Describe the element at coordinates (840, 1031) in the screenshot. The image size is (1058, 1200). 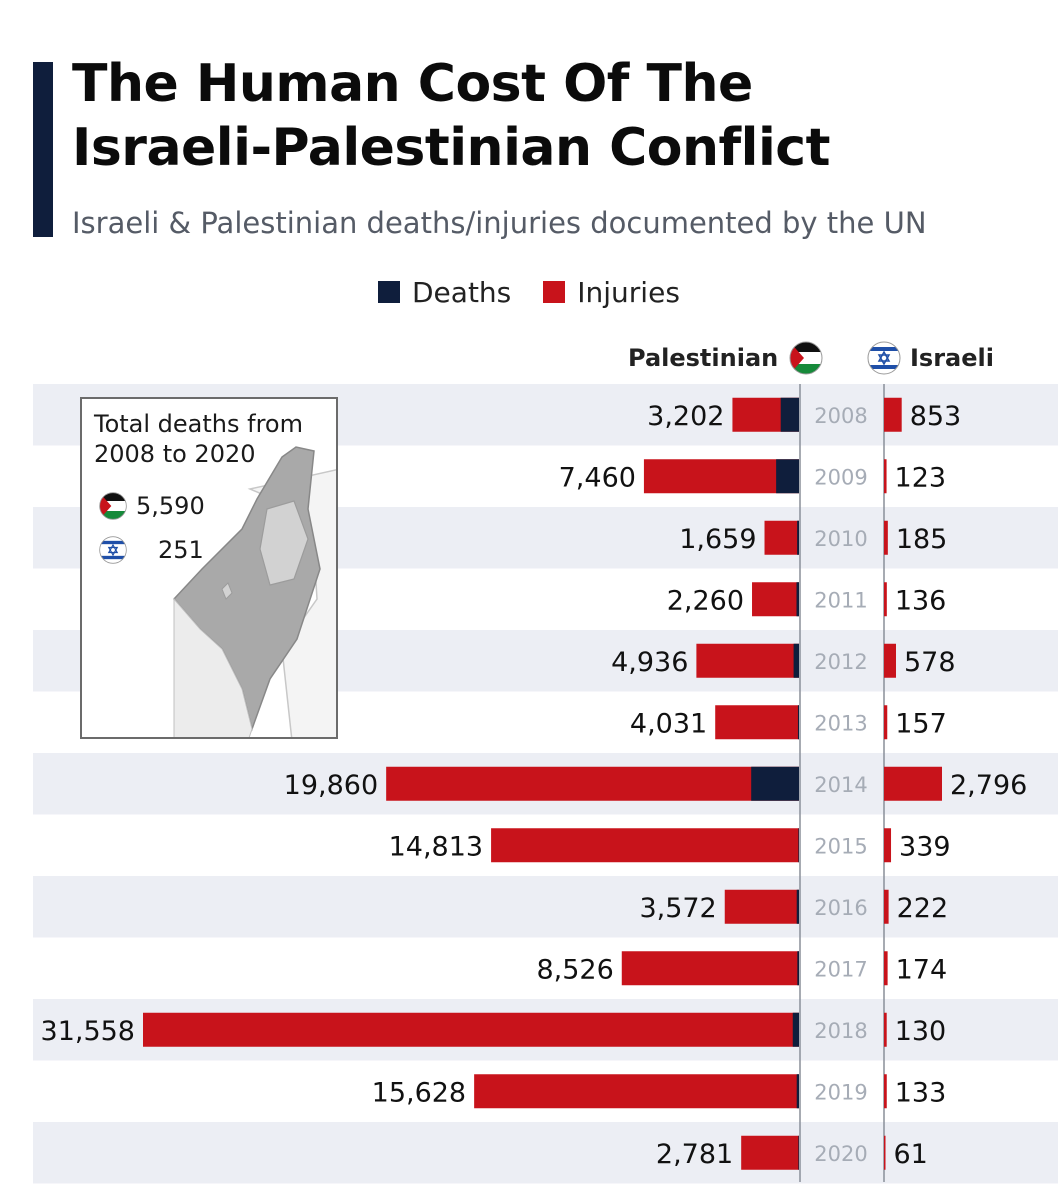
I see `year-label: 2018` at that location.